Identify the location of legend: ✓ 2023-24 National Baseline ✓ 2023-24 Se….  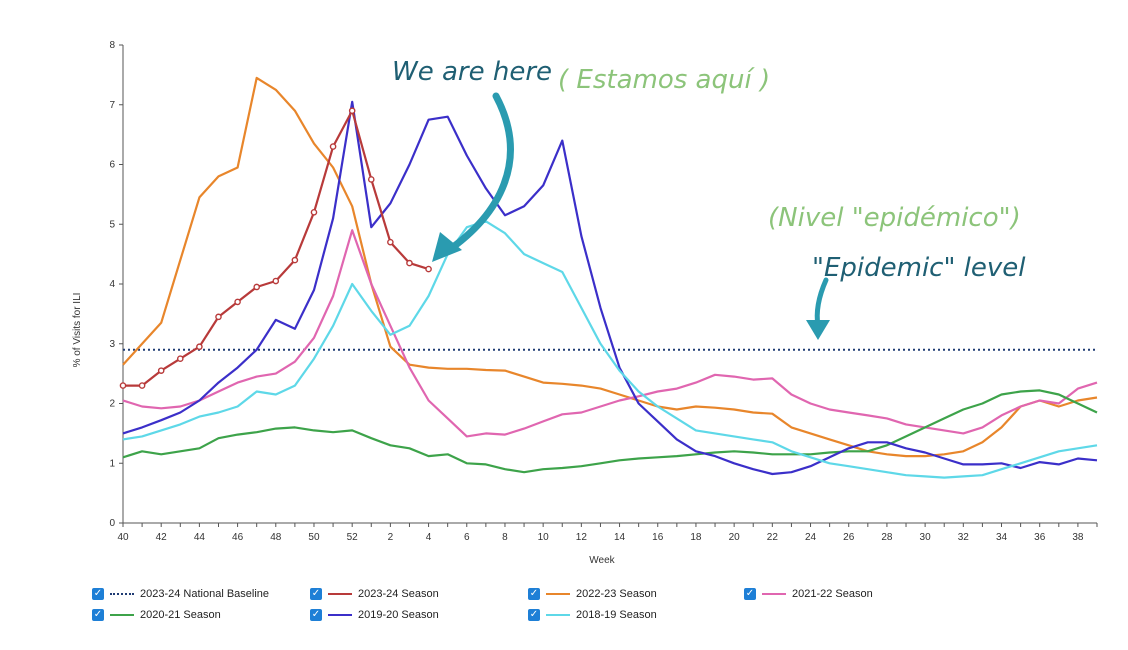
(542, 609).